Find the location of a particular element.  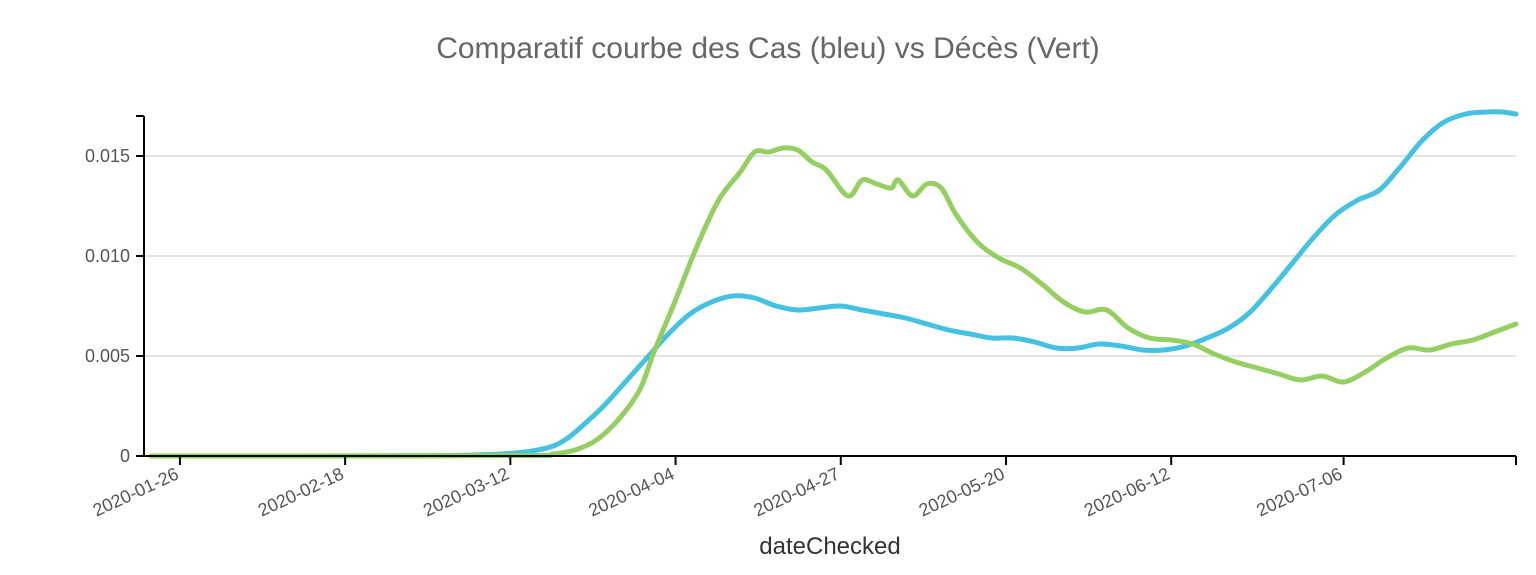

x-tick-label: 2020-07-06 is located at coordinates (1299, 491).